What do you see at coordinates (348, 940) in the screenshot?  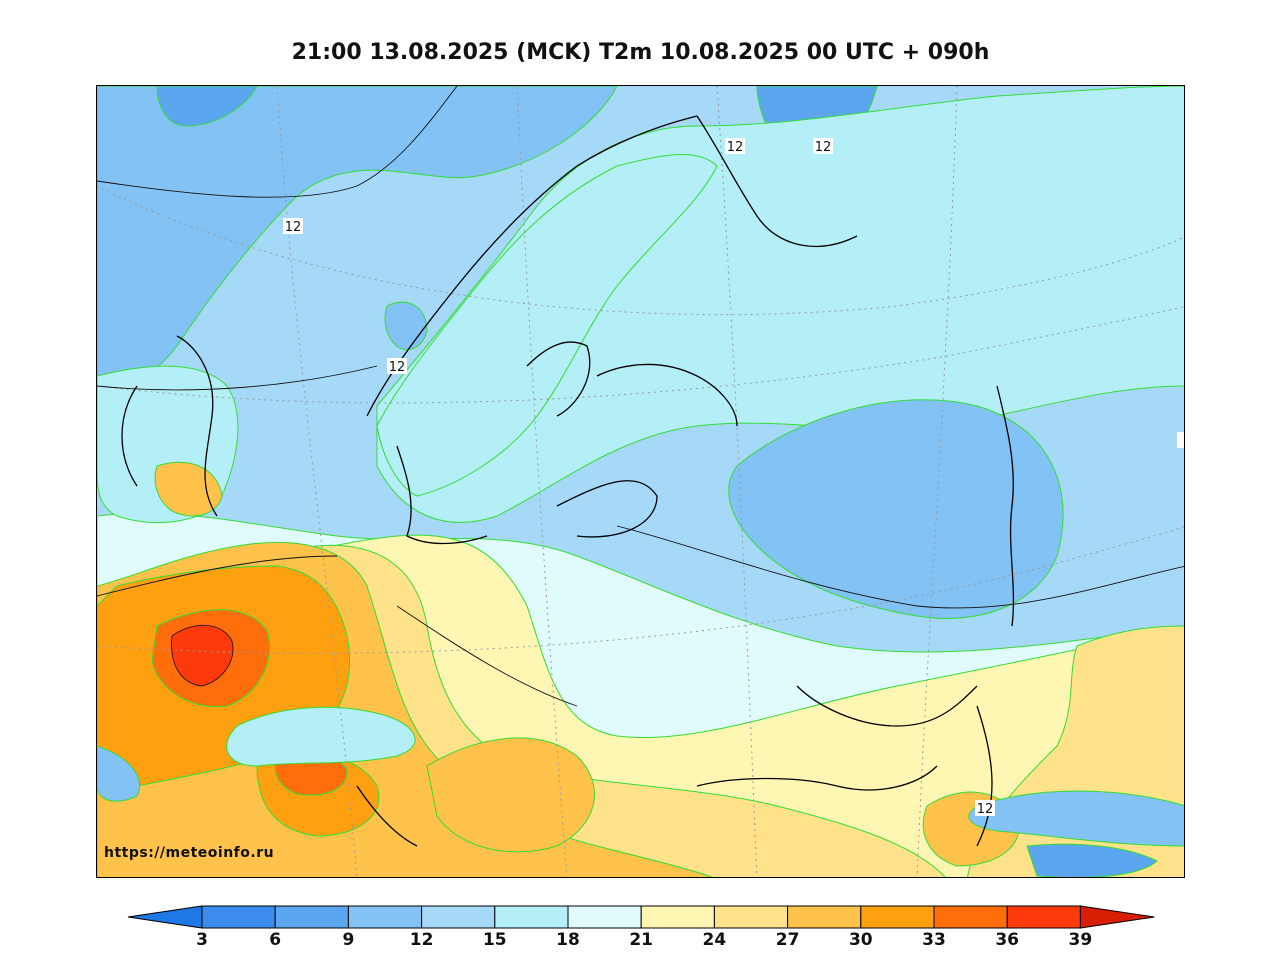 I see `colorbar-tick-label: 9` at bounding box center [348, 940].